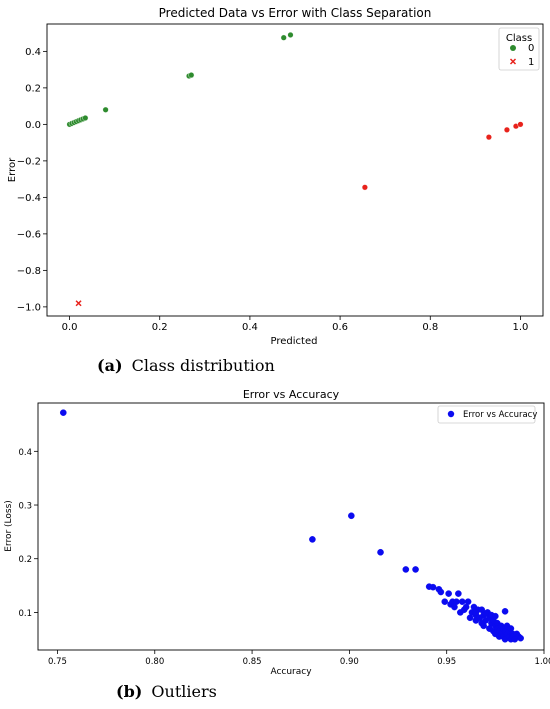 The height and width of the screenshot is (709, 550). What do you see at coordinates (291, 672) in the screenshot?
I see `chart-b-xlabel: Accuracy` at bounding box center [291, 672].